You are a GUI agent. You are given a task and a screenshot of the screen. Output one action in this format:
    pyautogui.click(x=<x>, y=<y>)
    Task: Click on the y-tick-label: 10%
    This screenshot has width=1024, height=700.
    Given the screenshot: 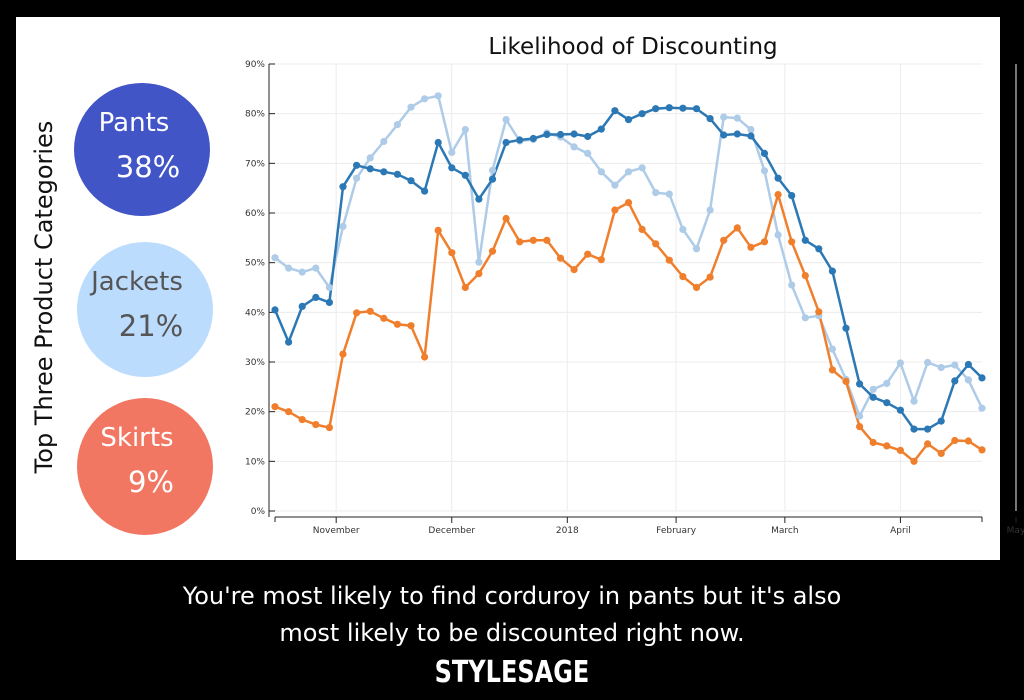 What is the action you would take?
    pyautogui.click(x=255, y=462)
    